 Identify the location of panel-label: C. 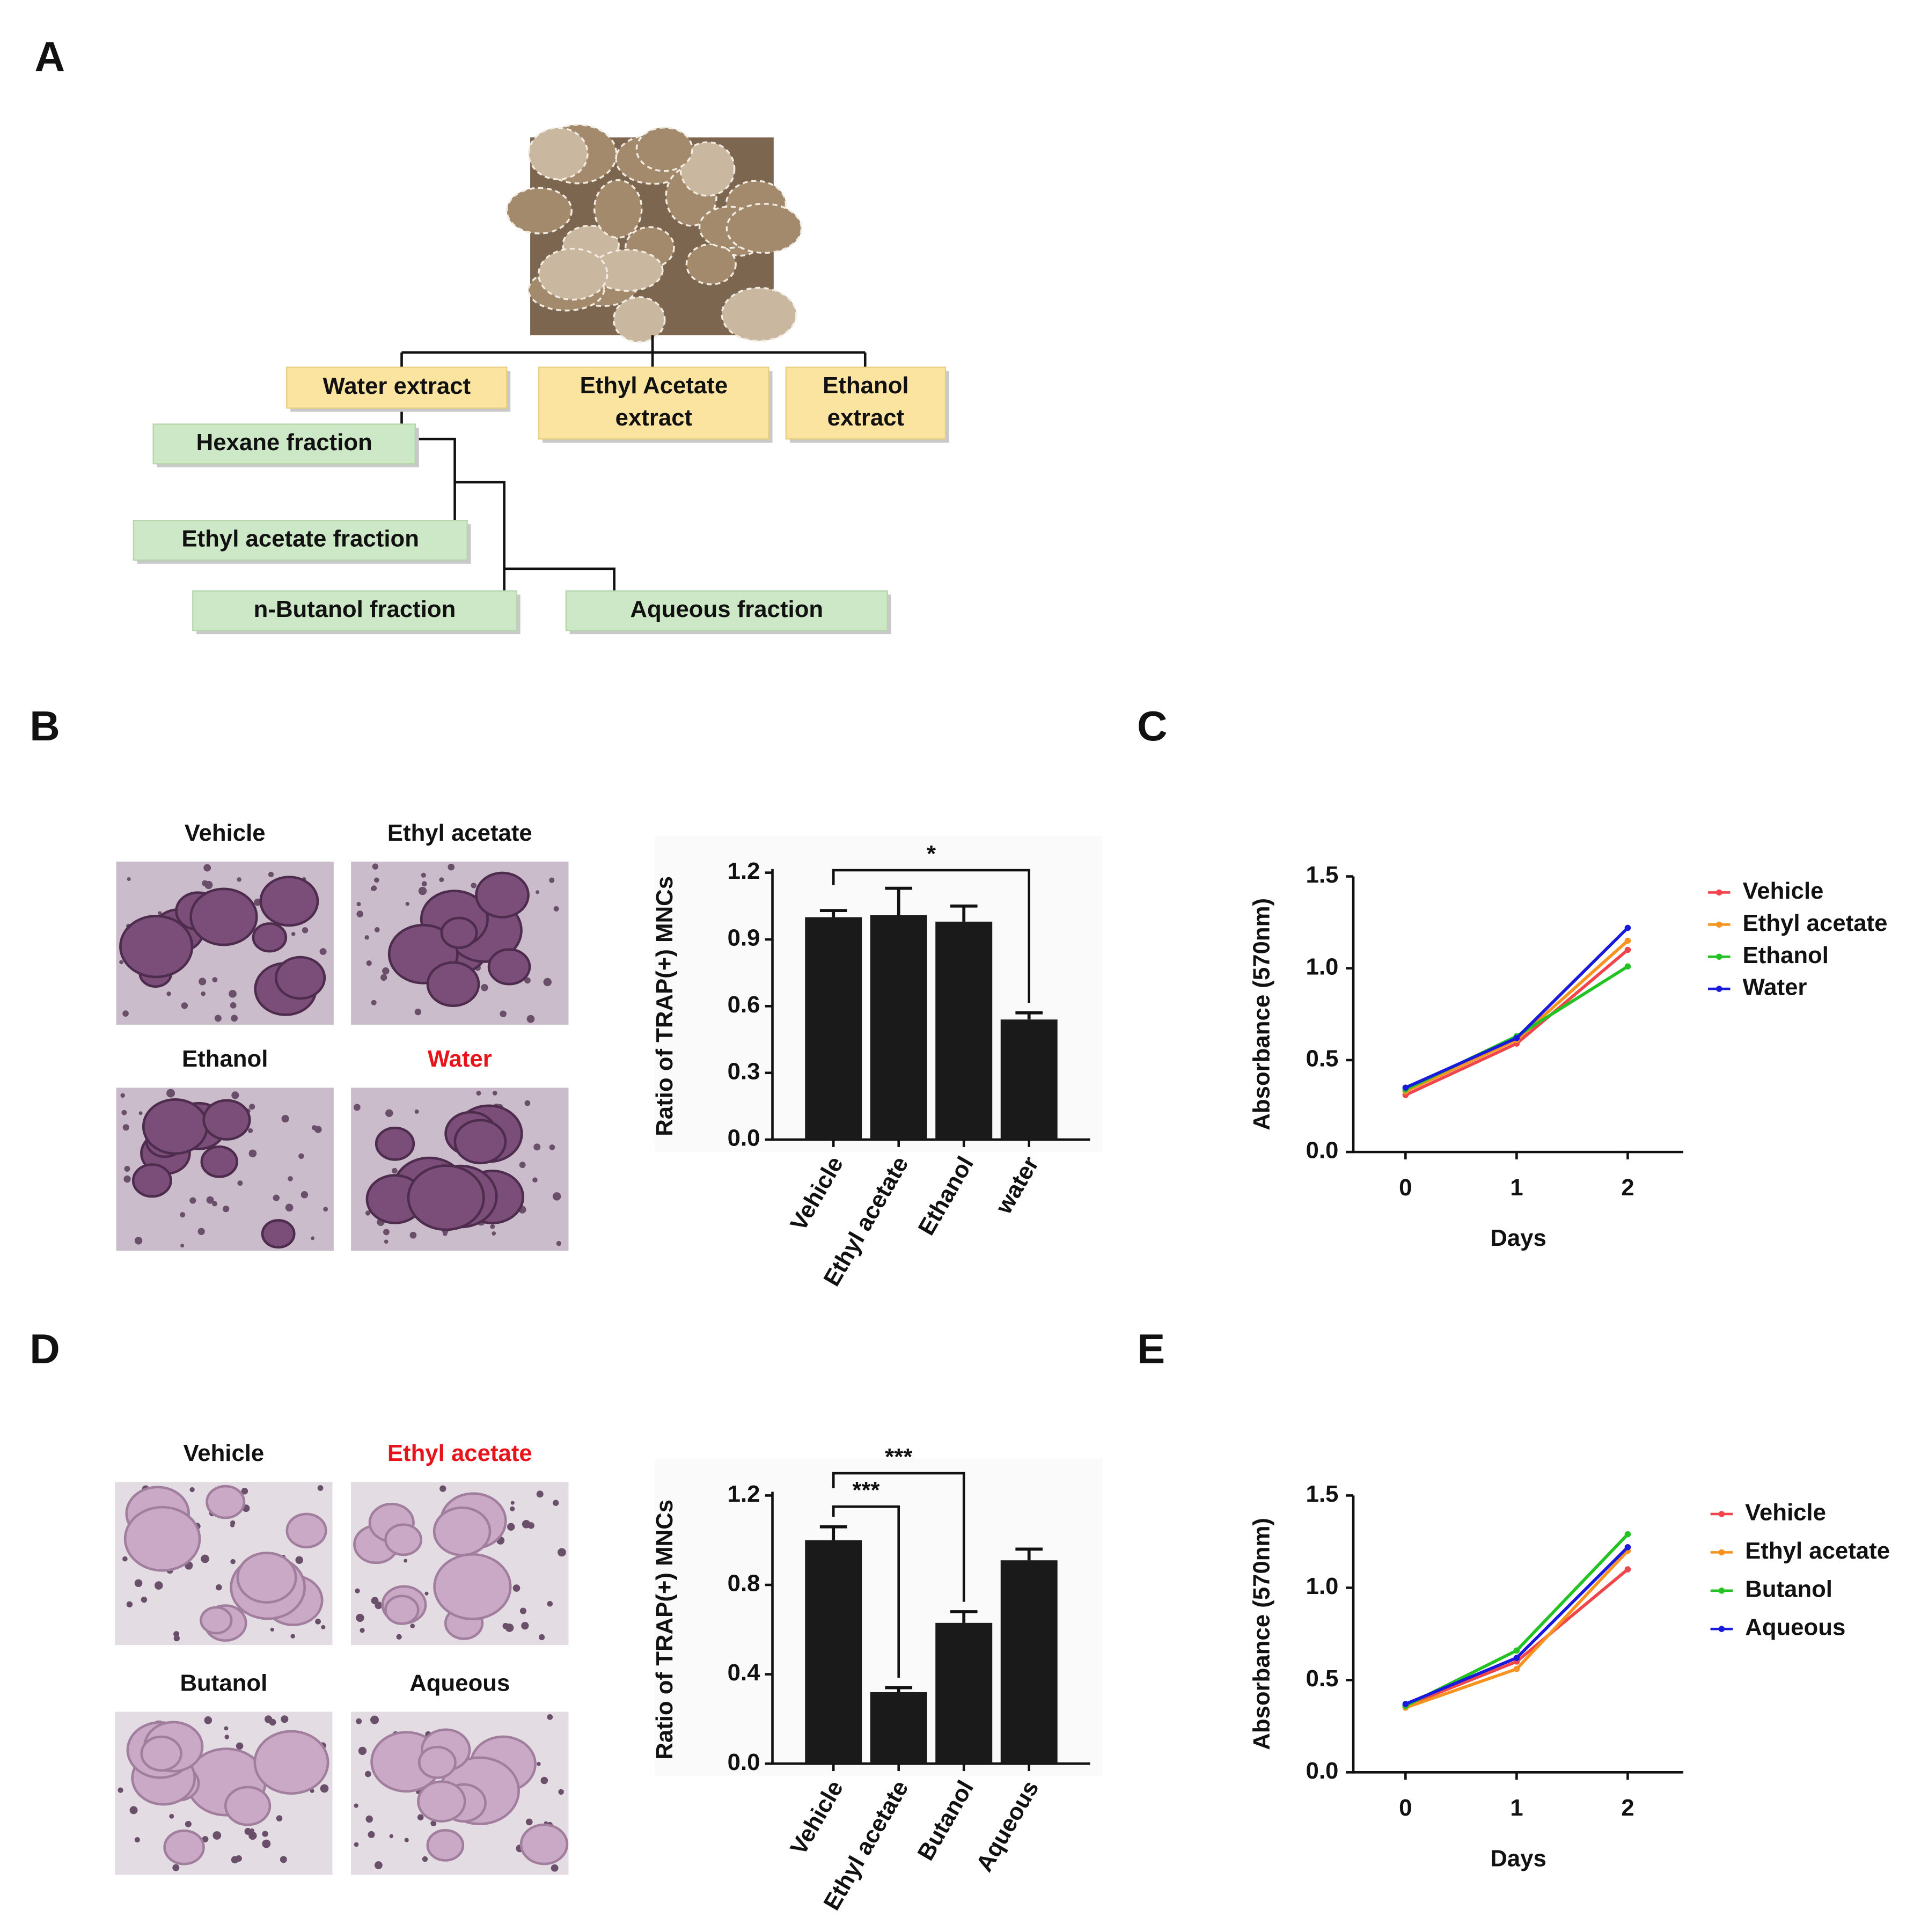
(1153, 726).